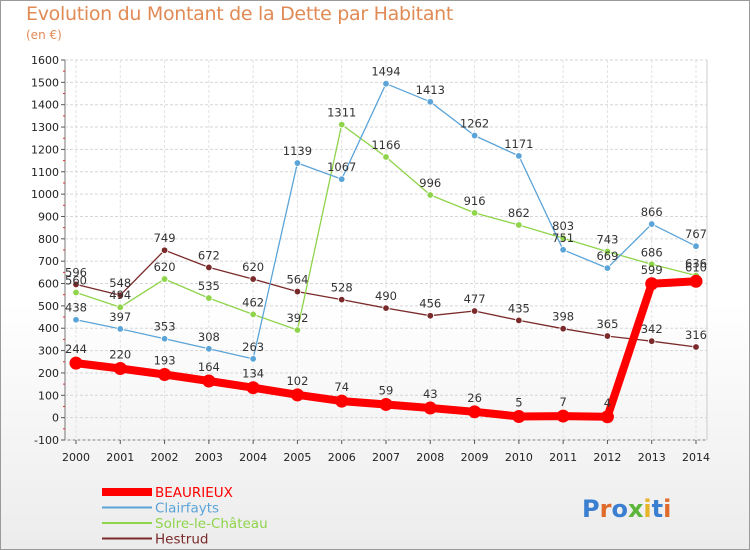  I want to click on y-tick-label: 1600, so click(45, 60).